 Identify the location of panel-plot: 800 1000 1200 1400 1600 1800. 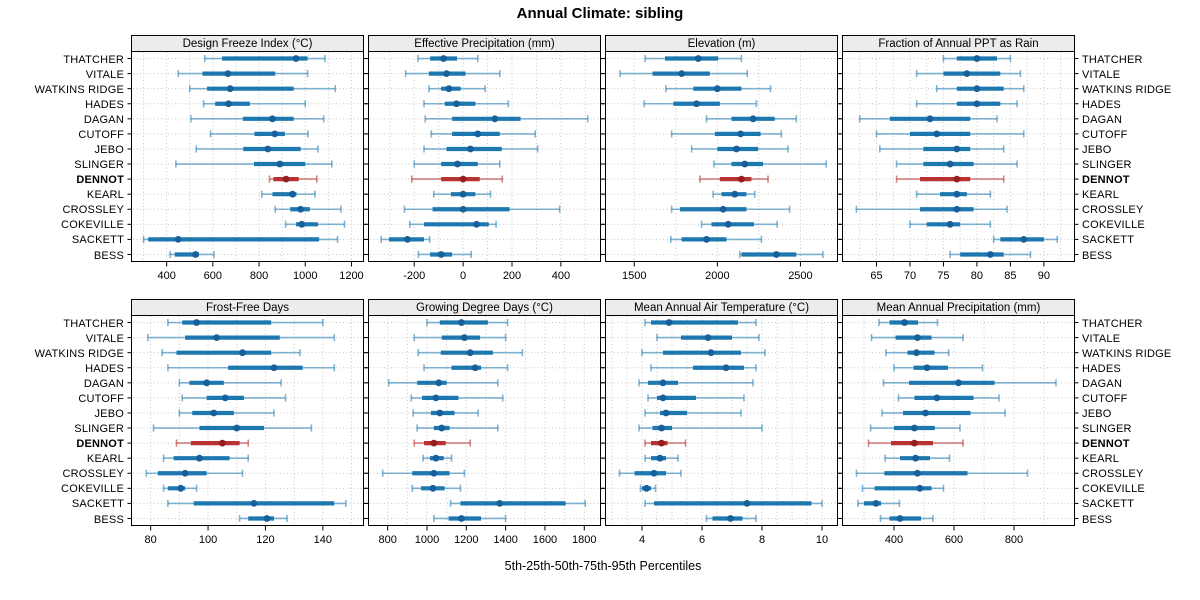
(484, 430).